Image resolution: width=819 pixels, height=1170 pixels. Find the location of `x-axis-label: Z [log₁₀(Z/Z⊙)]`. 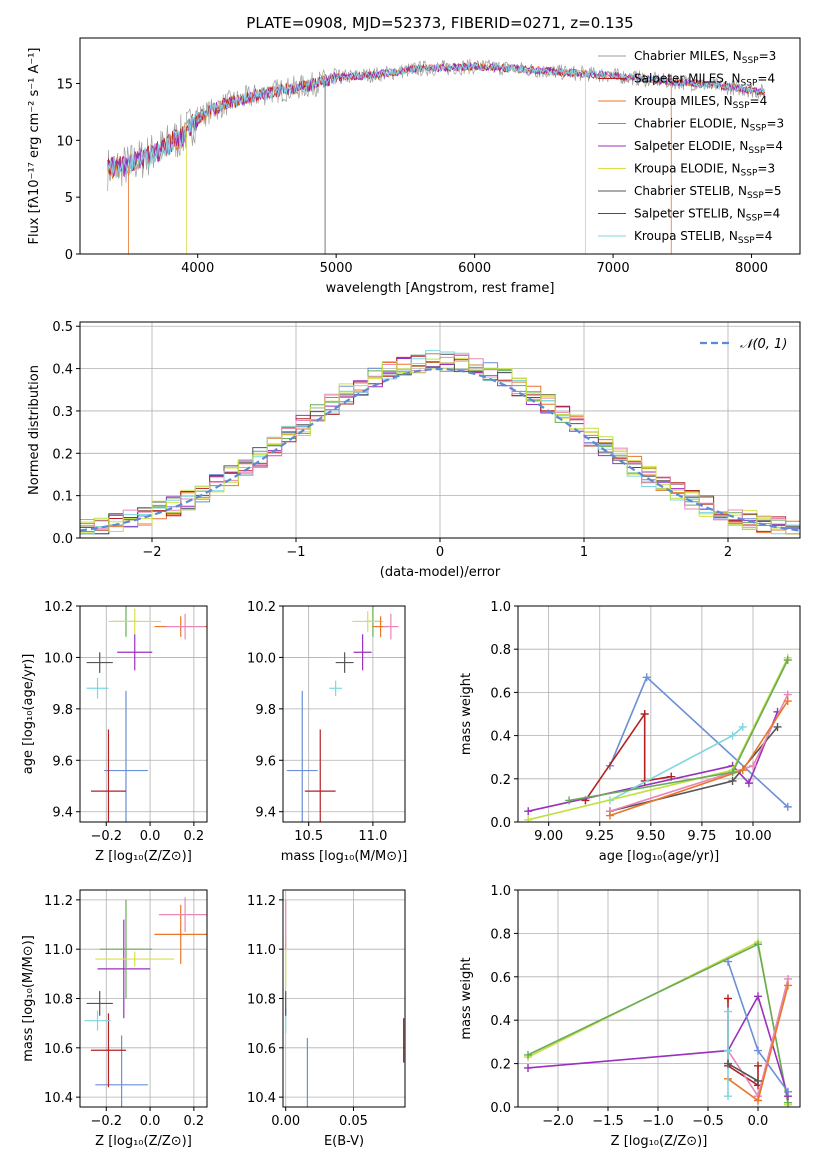

x-axis-label: Z [log₁₀(Z/Z⊙)] is located at coordinates (143, 856).